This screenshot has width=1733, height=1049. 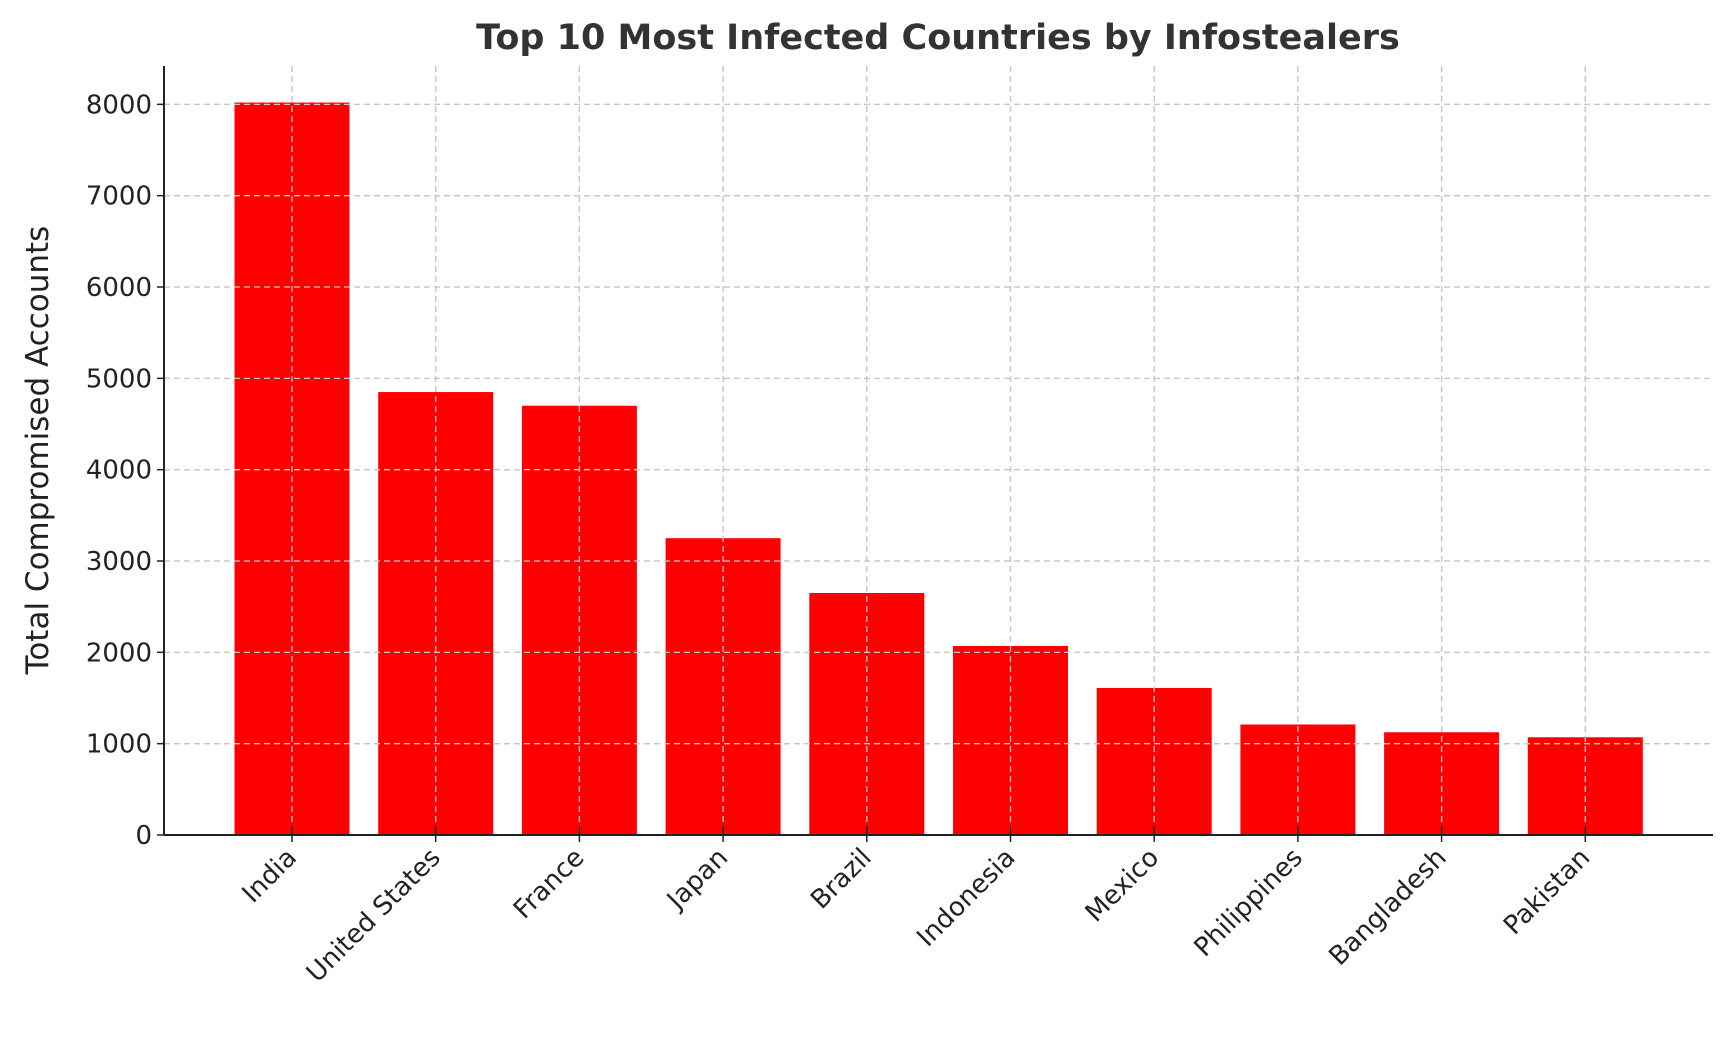 I want to click on x-tick-label: France, so click(x=549, y=884).